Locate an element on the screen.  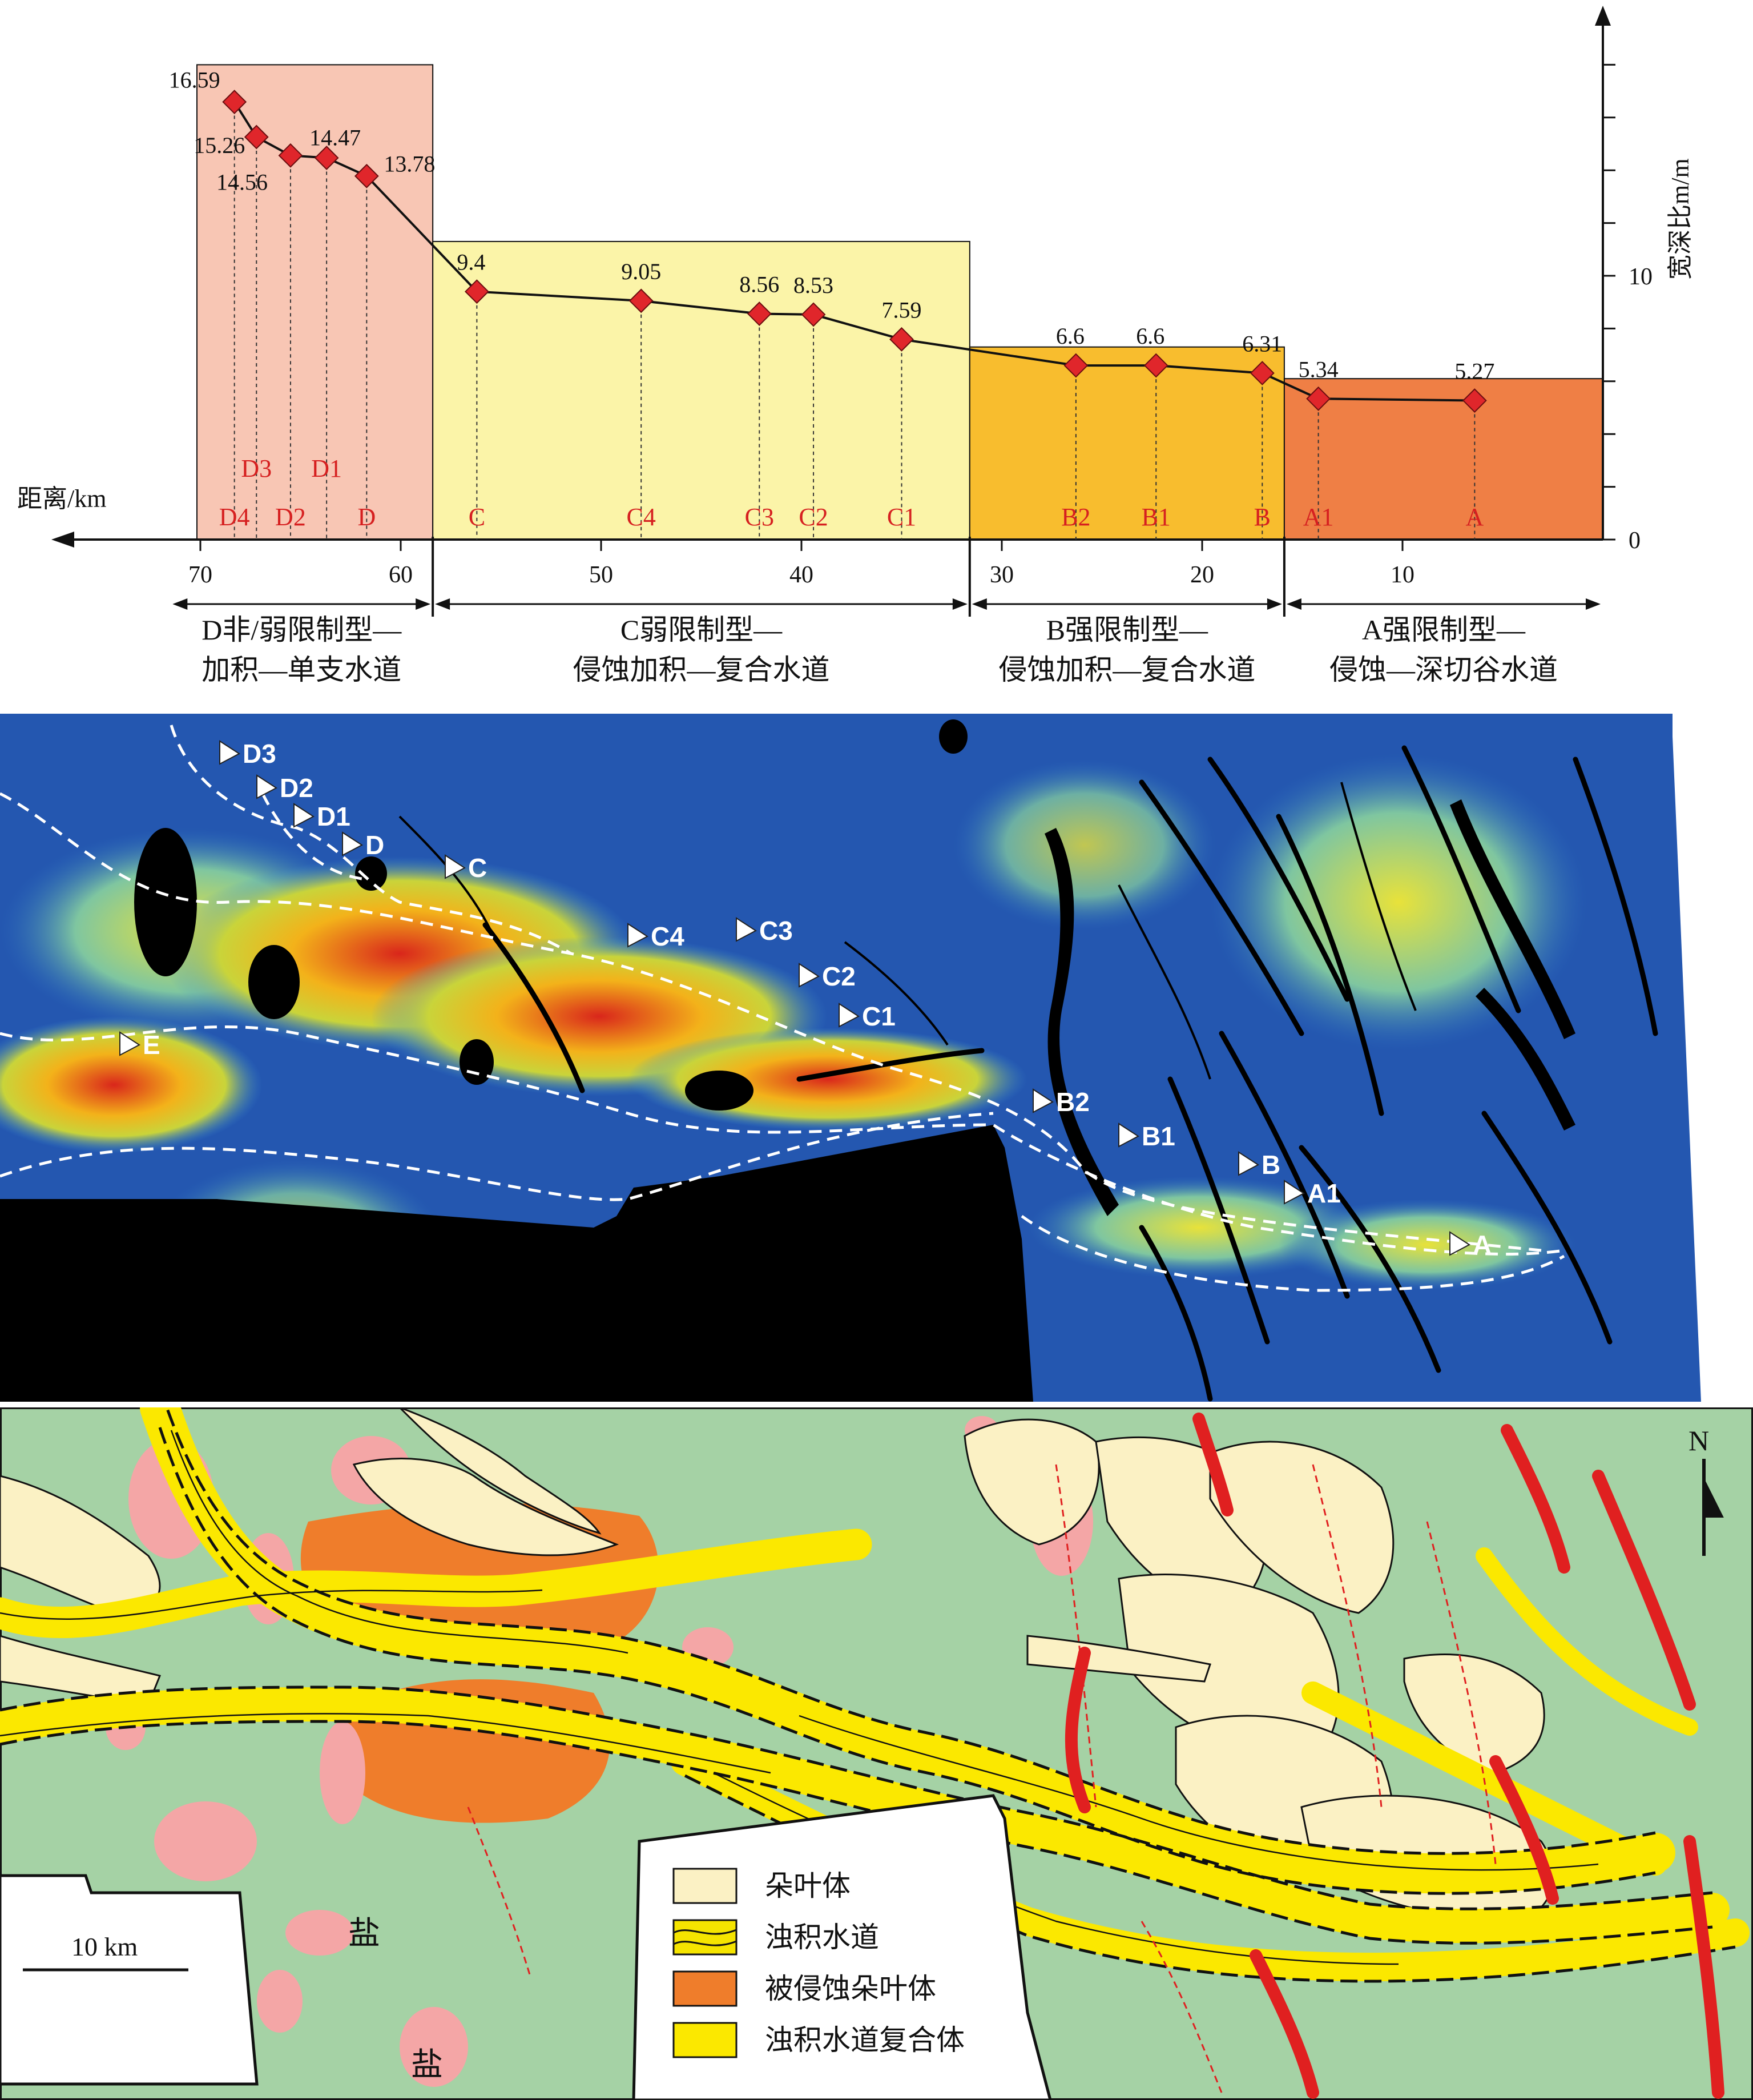
map-point-label: B1 is located at coordinates (1158, 1136).